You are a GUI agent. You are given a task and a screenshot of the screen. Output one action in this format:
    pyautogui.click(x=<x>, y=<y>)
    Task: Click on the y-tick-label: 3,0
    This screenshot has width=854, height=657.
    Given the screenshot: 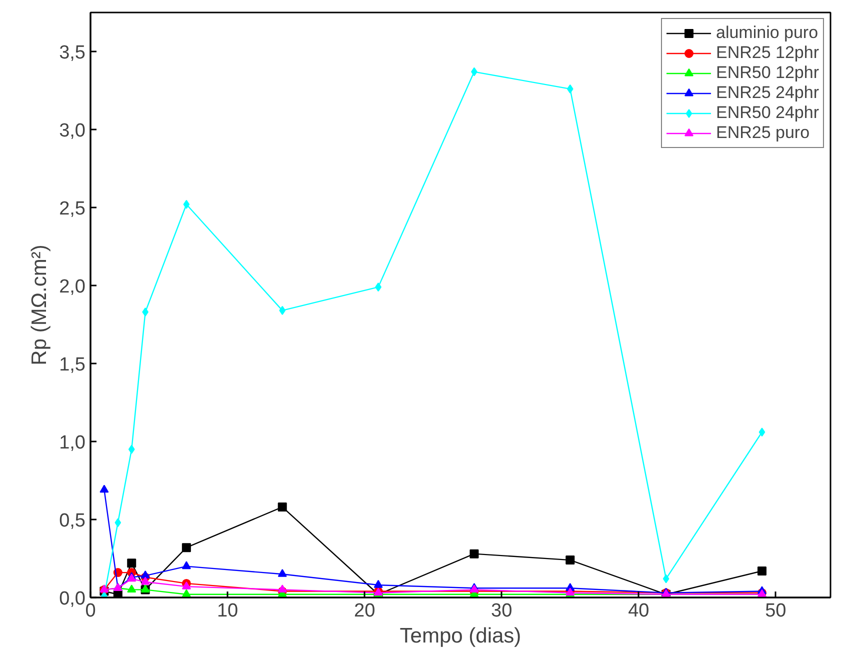 What is the action you would take?
    pyautogui.click(x=72, y=131)
    